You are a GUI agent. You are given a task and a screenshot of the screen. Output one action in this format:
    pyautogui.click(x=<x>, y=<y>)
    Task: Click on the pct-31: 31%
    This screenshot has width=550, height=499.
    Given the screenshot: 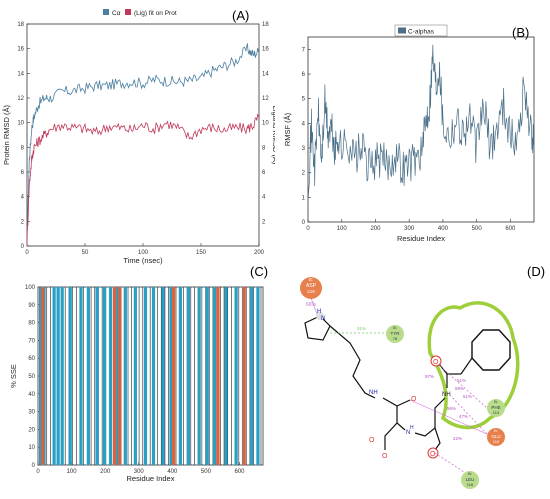 What is the action you would take?
    pyautogui.click(x=361, y=328)
    